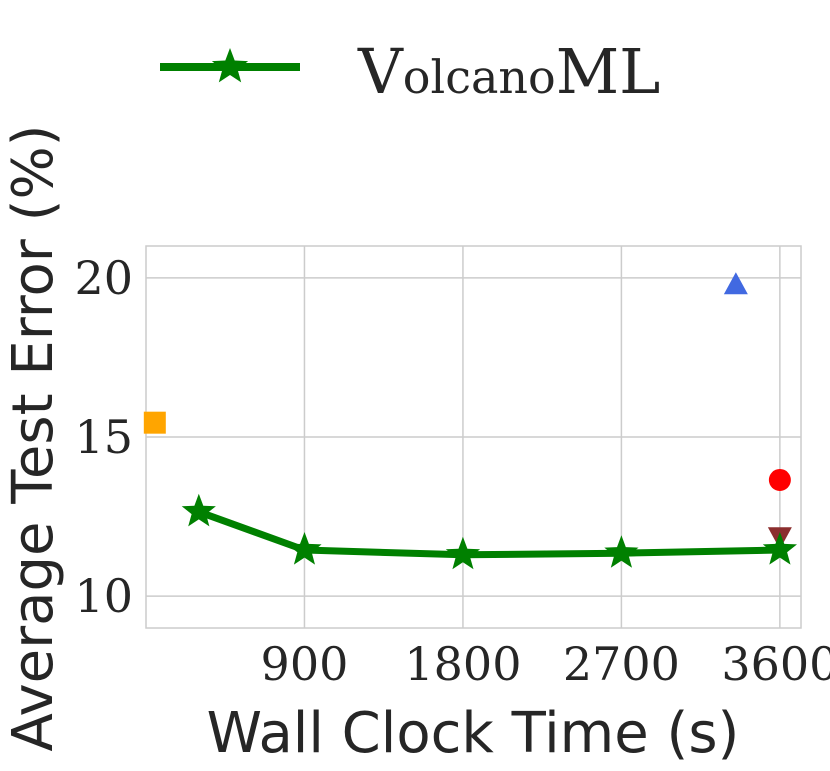  I want to click on y-axis-label: Average Test Error (%), so click(33, 437).